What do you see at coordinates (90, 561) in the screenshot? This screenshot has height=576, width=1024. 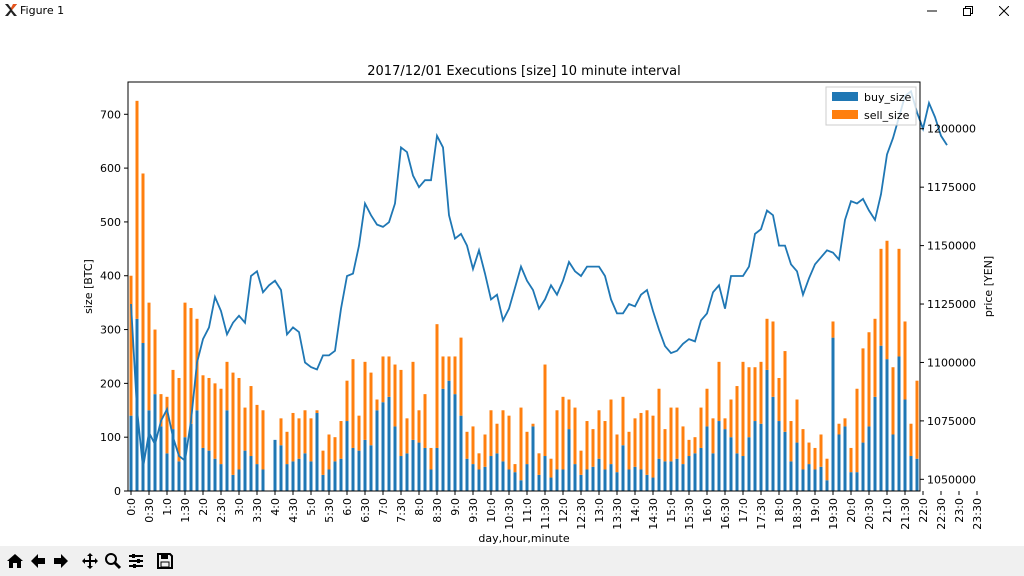 I see `pan-button` at bounding box center [90, 561].